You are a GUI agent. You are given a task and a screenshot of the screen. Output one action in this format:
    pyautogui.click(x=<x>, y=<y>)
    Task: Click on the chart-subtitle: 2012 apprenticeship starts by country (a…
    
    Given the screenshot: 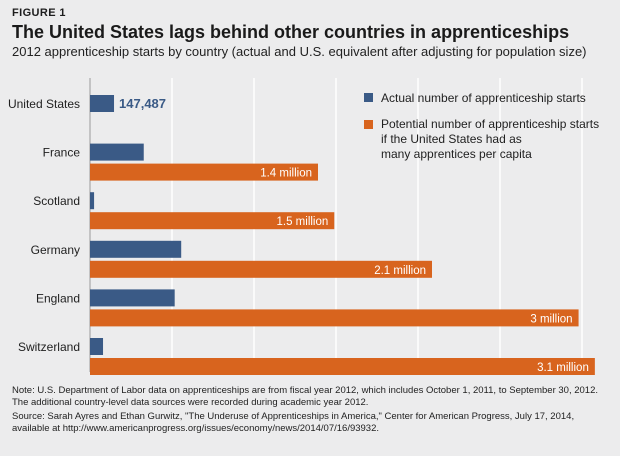 What is the action you would take?
    pyautogui.click(x=299, y=51)
    